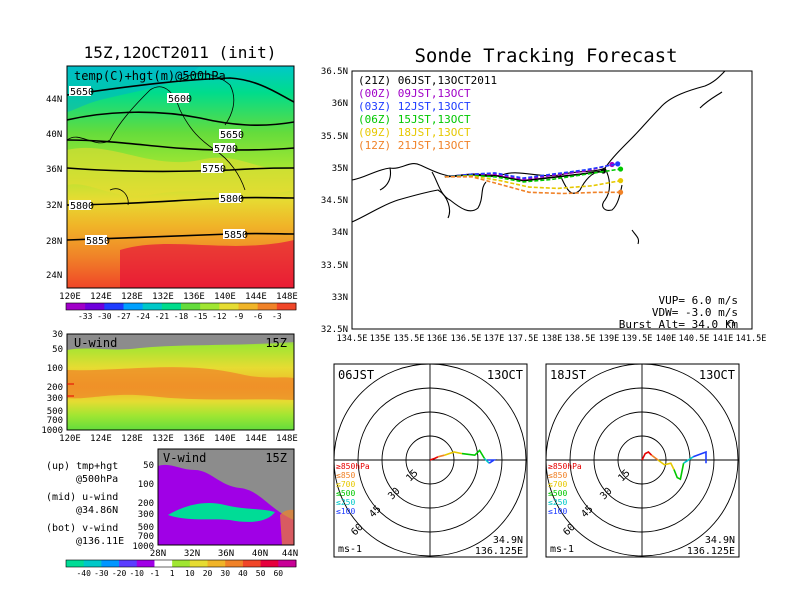 This screenshot has width=792, height=612. Describe the element at coordinates (178, 297) in the screenshot. I see `temp-x-ticks: 120E 124E 128E 132E 136E 140E 144E 148E` at that location.